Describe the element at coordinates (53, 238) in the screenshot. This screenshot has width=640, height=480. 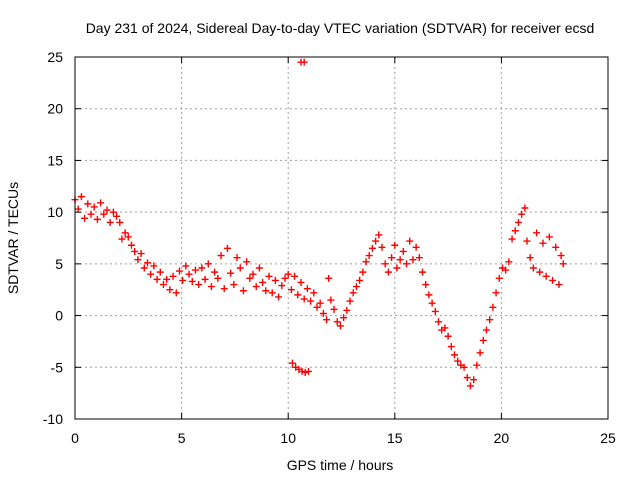
I see `y-tick-labels: -10 -5 0 5 10 15 20 25` at that location.